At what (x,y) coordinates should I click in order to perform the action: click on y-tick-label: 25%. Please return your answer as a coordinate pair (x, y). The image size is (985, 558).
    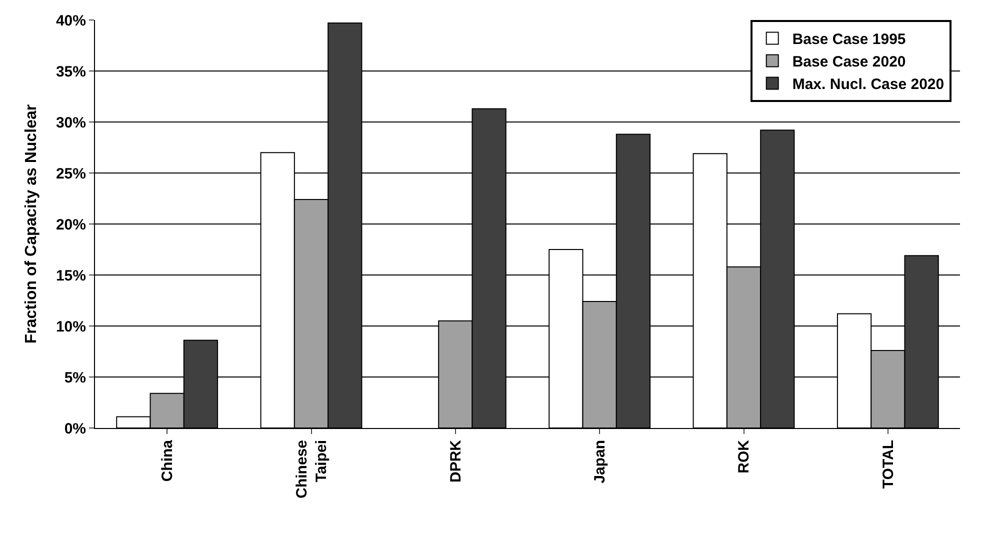
    Looking at the image, I should click on (71, 173).